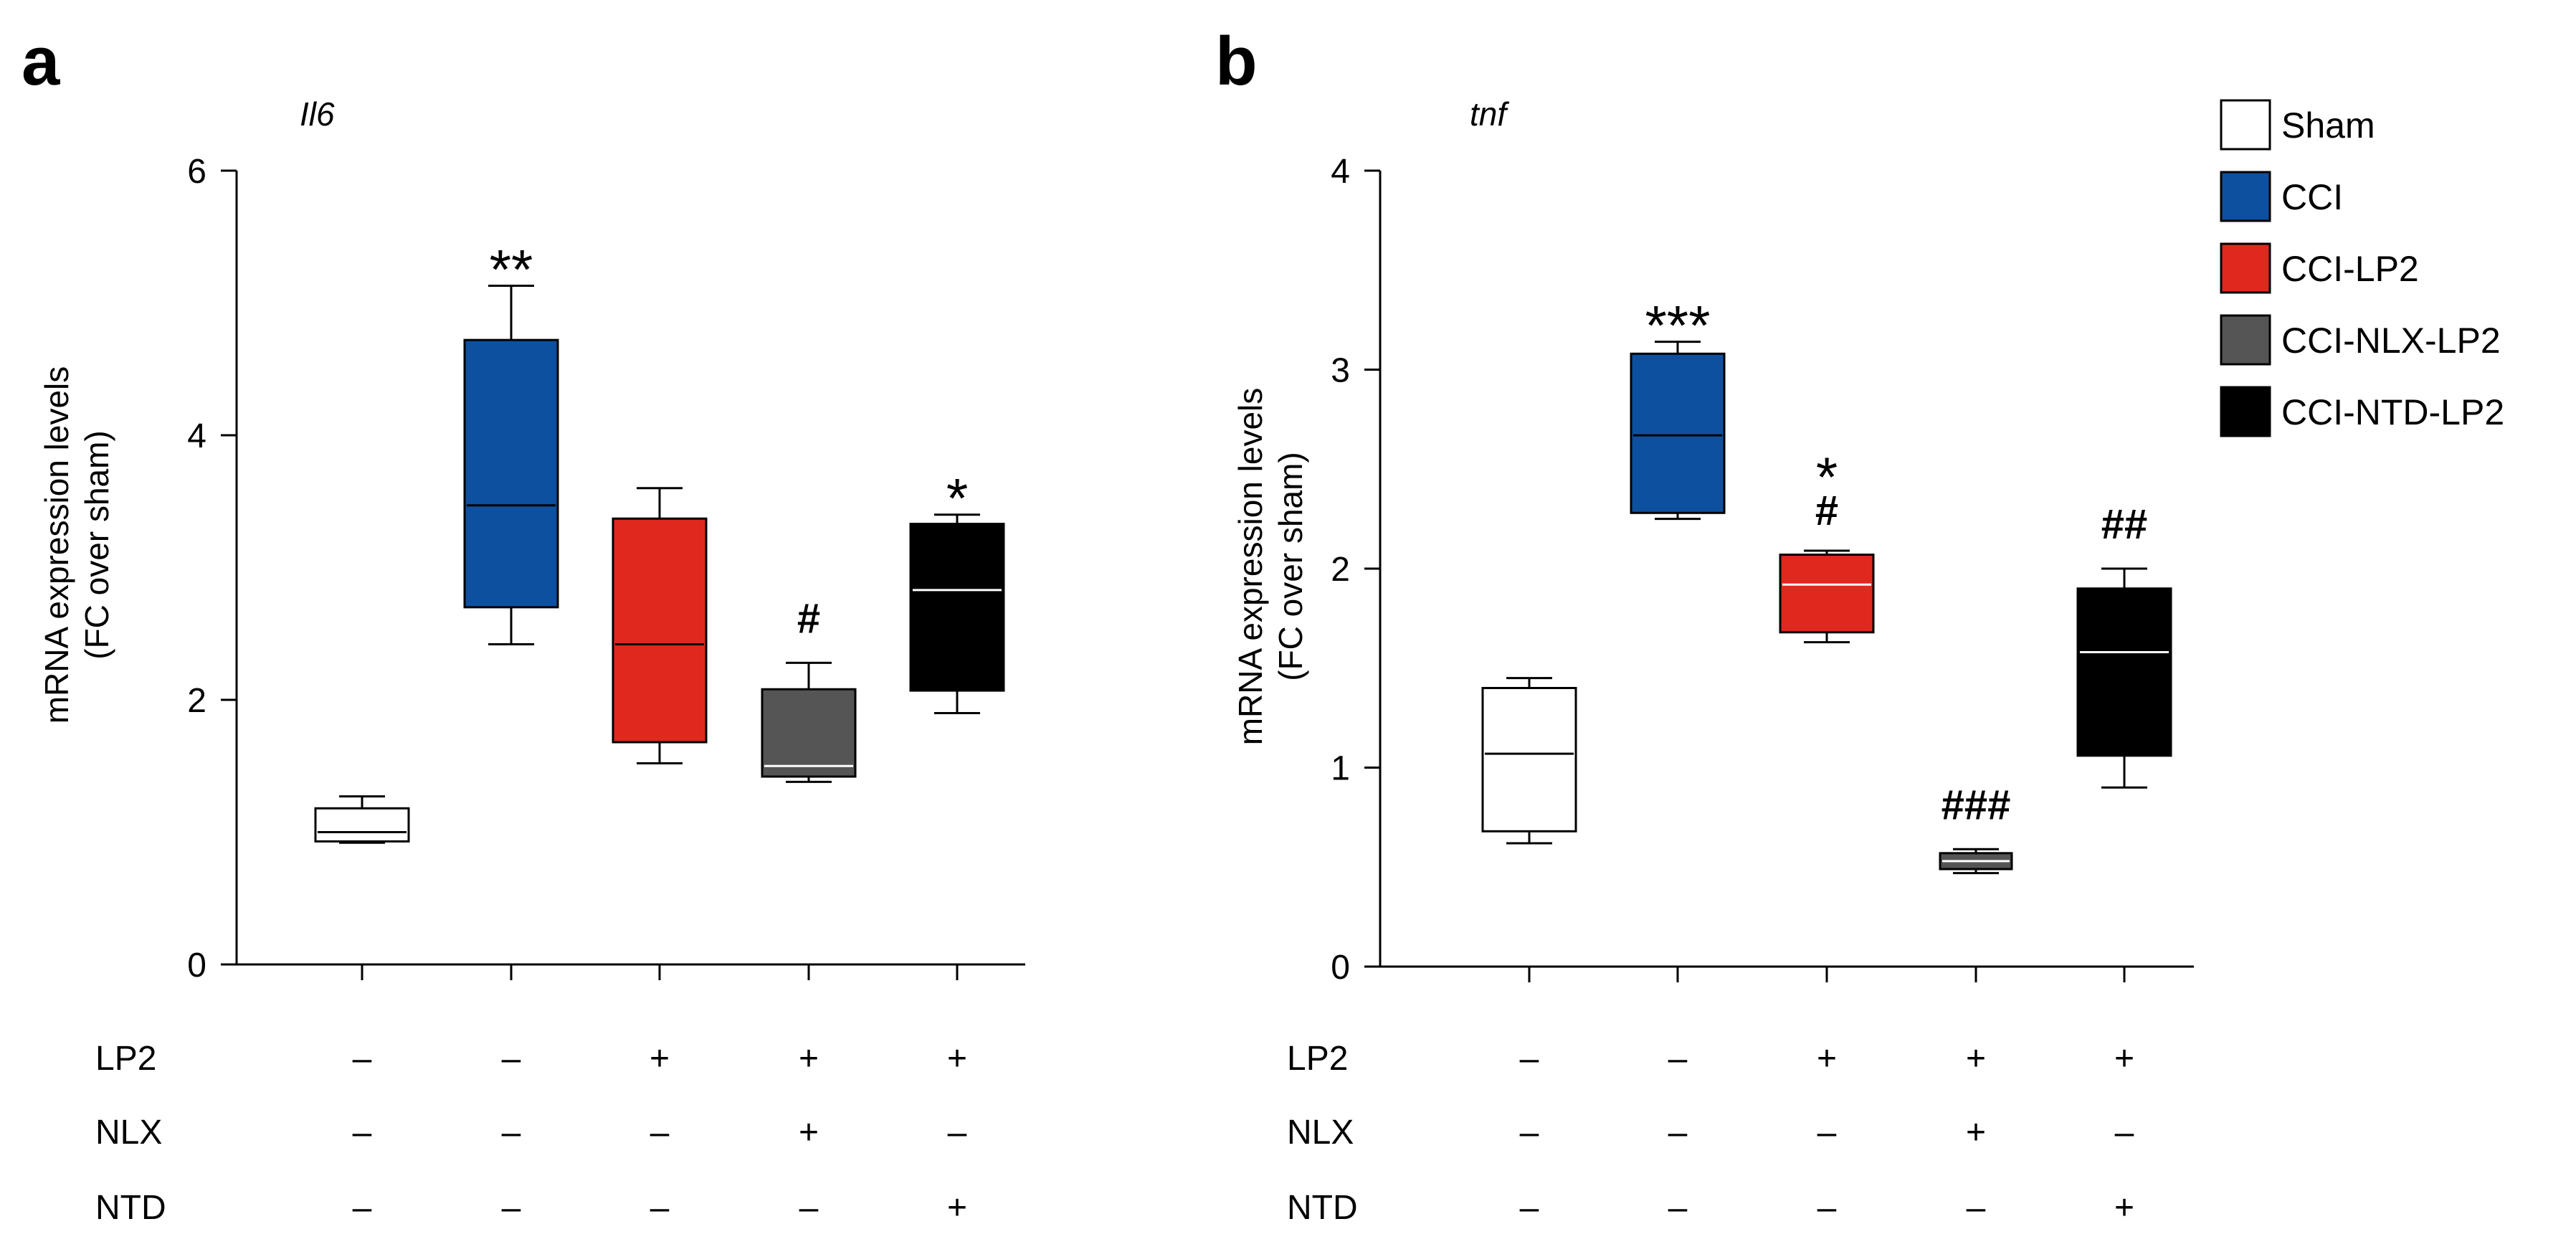  I want to click on significance-annotation-secondary: #, so click(1826, 511).